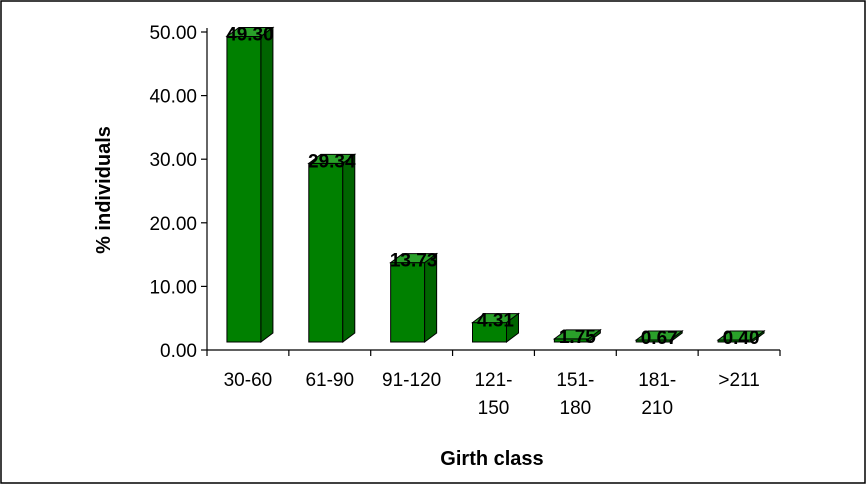 Image resolution: width=866 pixels, height=489 pixels. Describe the element at coordinates (248, 380) in the screenshot. I see `x-category-label: 30-60` at that location.